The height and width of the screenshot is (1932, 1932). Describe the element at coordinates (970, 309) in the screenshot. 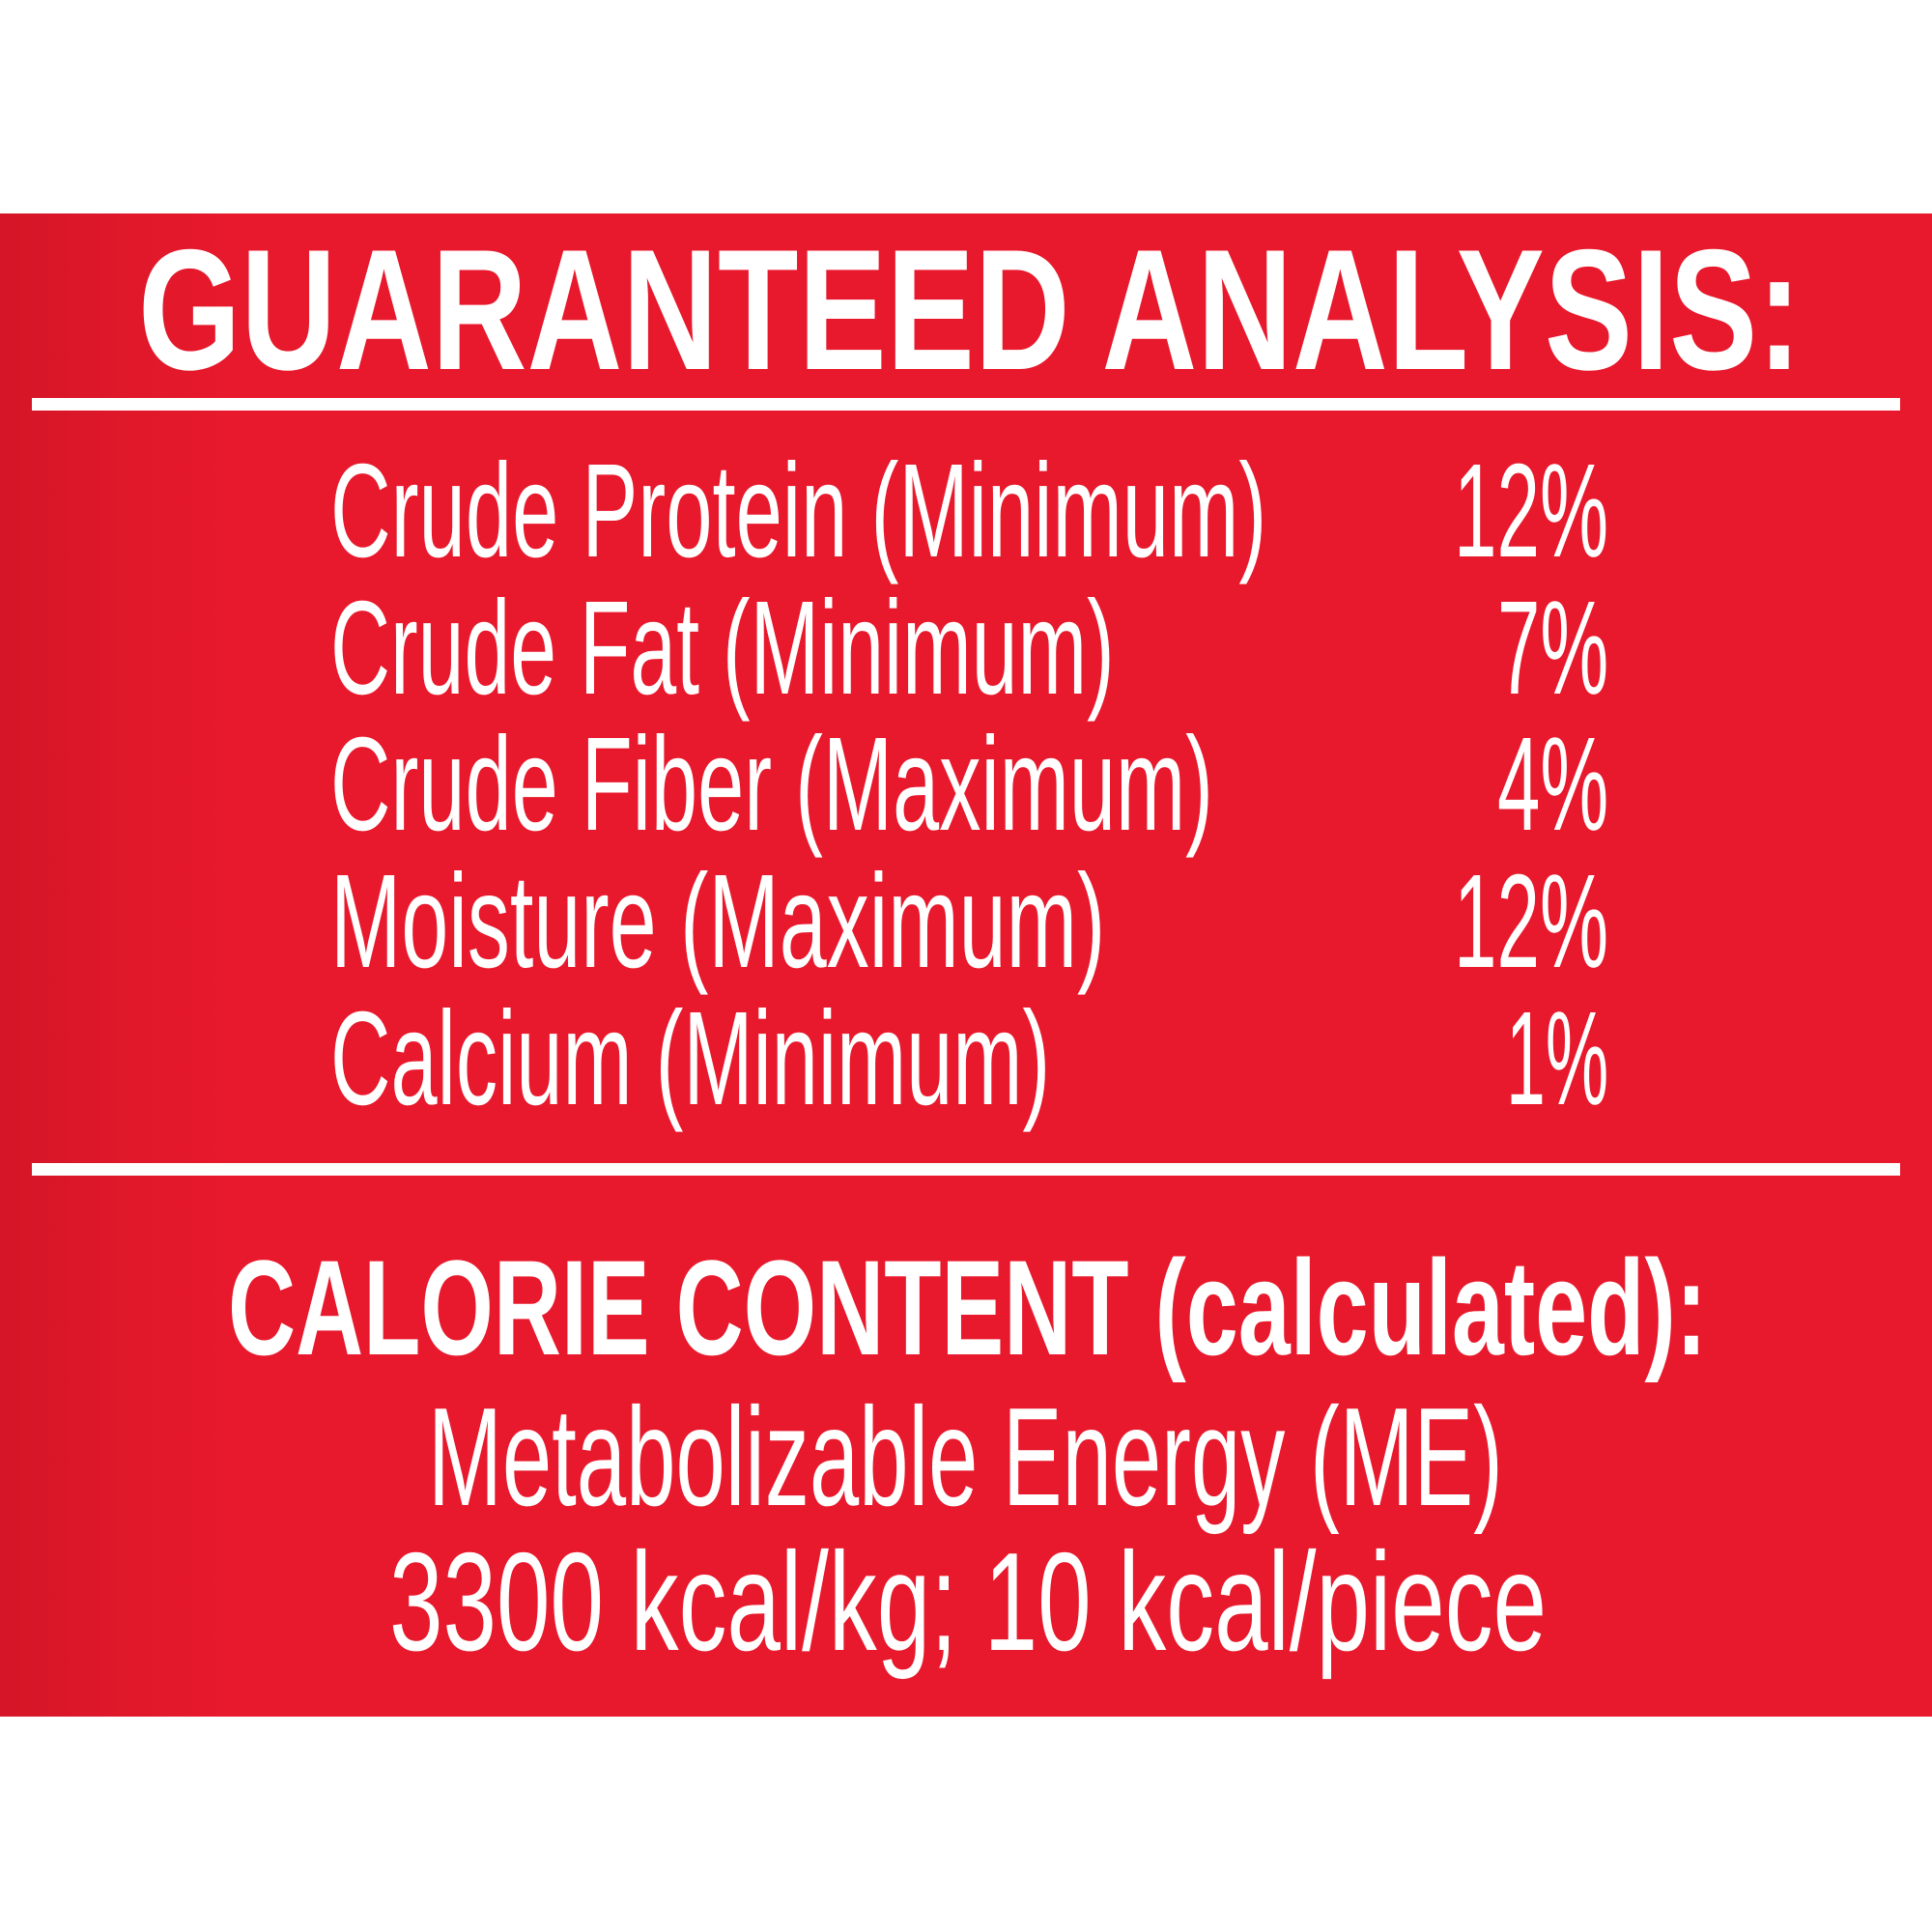

I see `title: GUARANTEED ANALYSIS:` at that location.